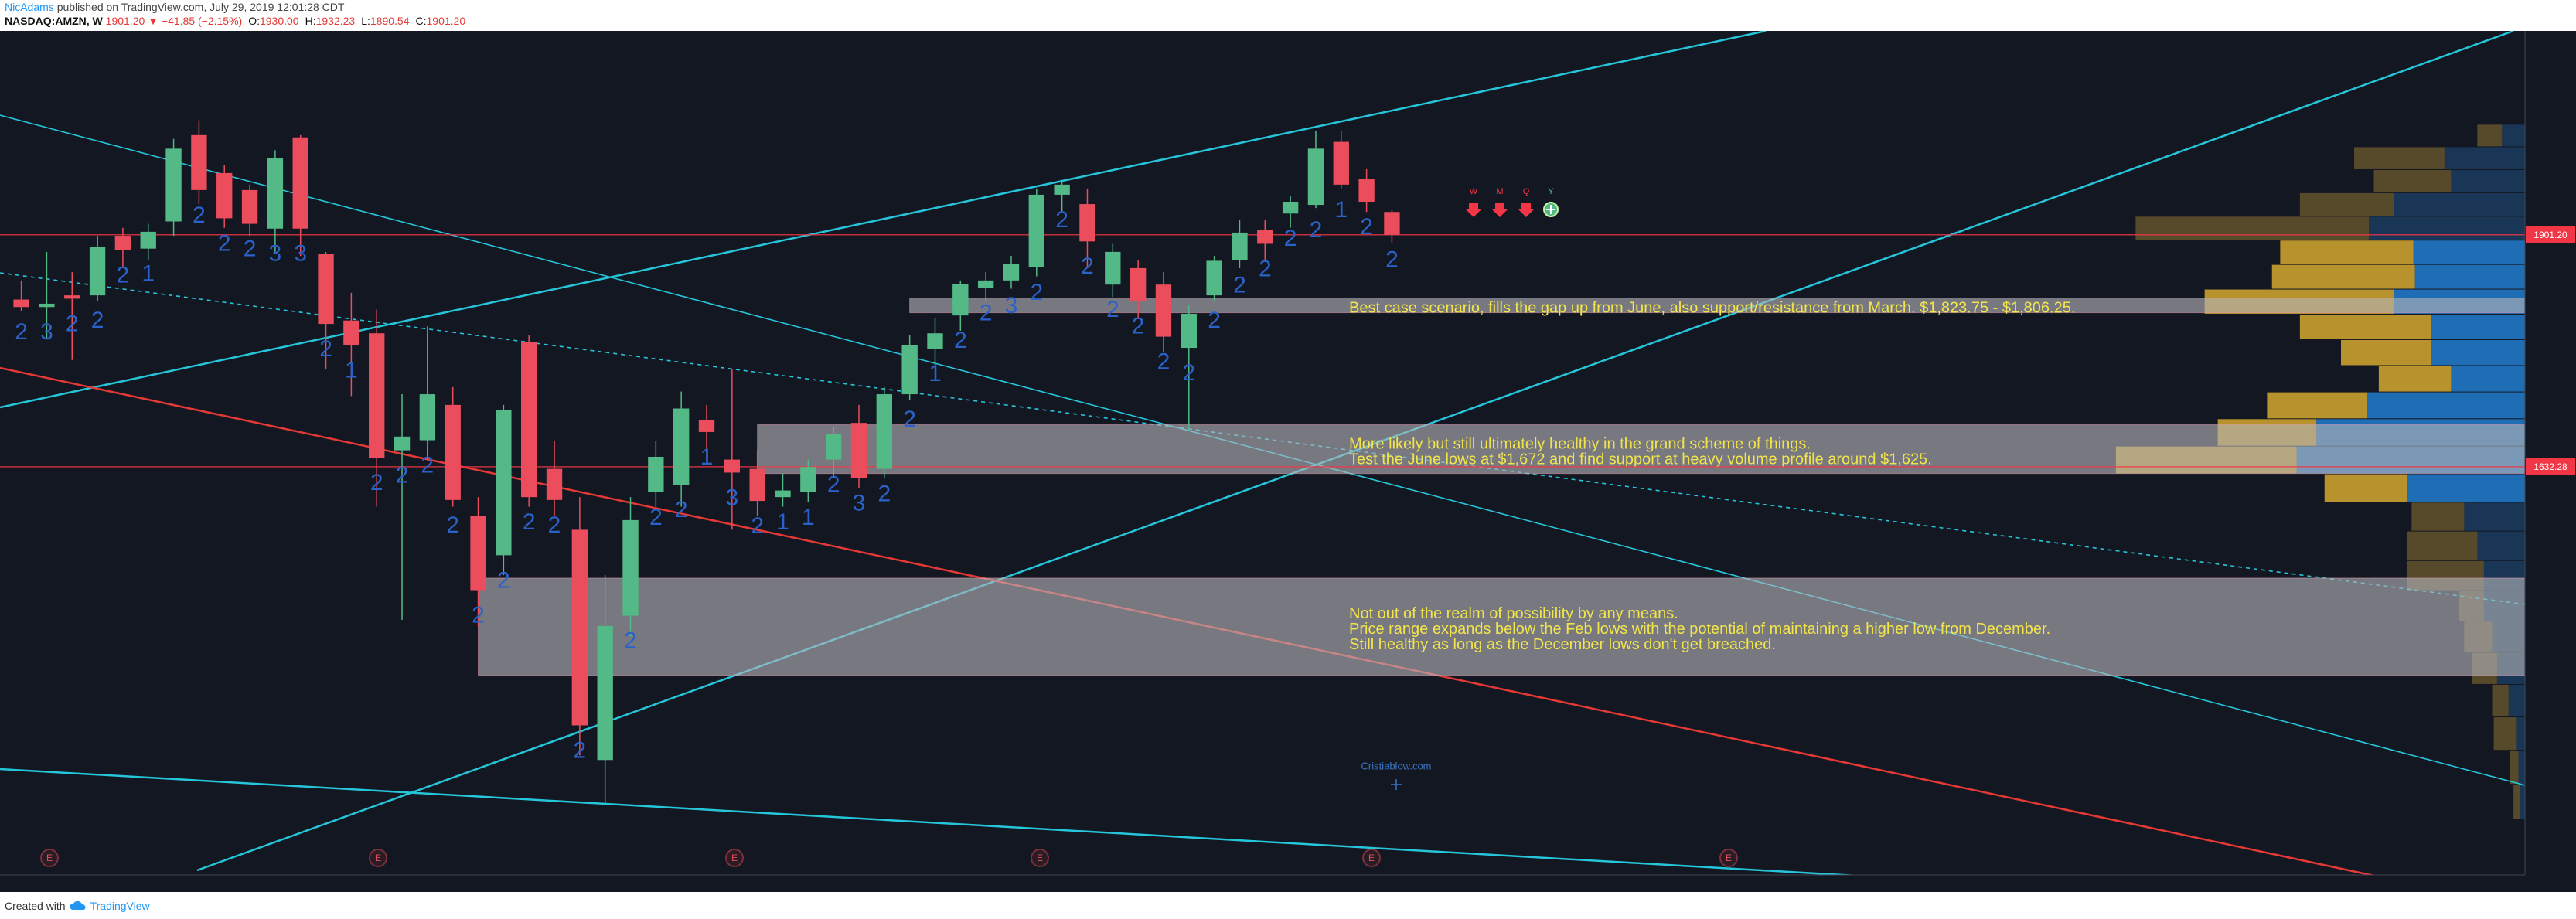 The height and width of the screenshot is (919, 2576). Describe the element at coordinates (35, 906) in the screenshot. I see `created-with: Created with` at that location.